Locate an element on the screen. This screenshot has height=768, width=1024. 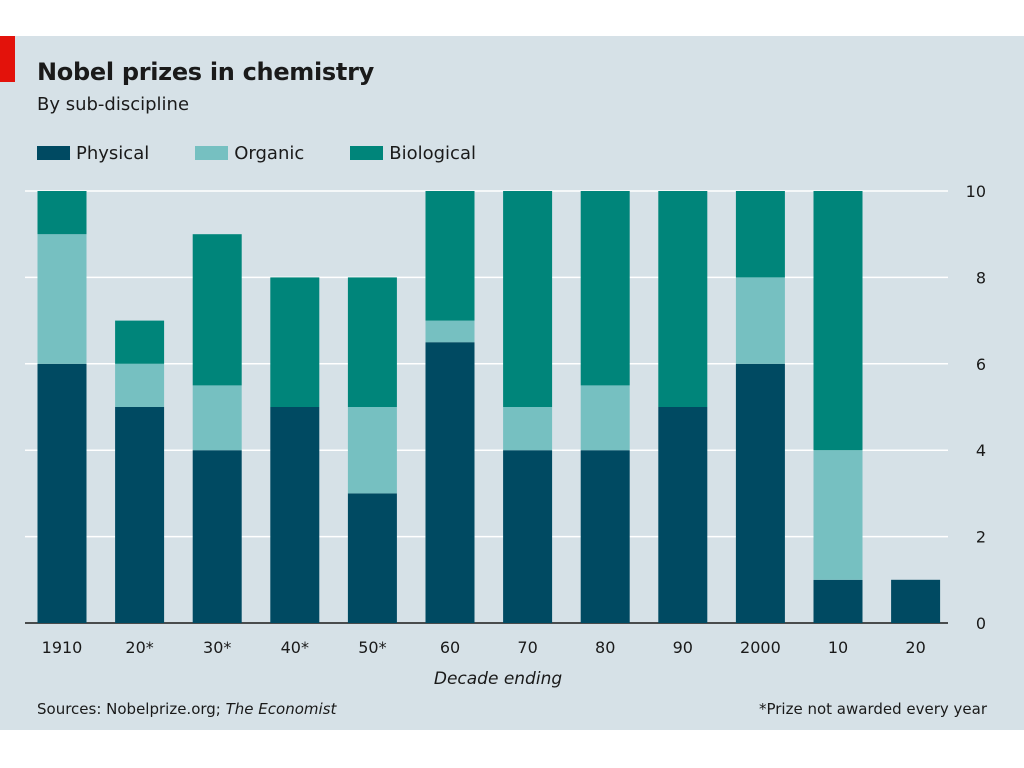
bar-organic-1910 is located at coordinates (62, 299).